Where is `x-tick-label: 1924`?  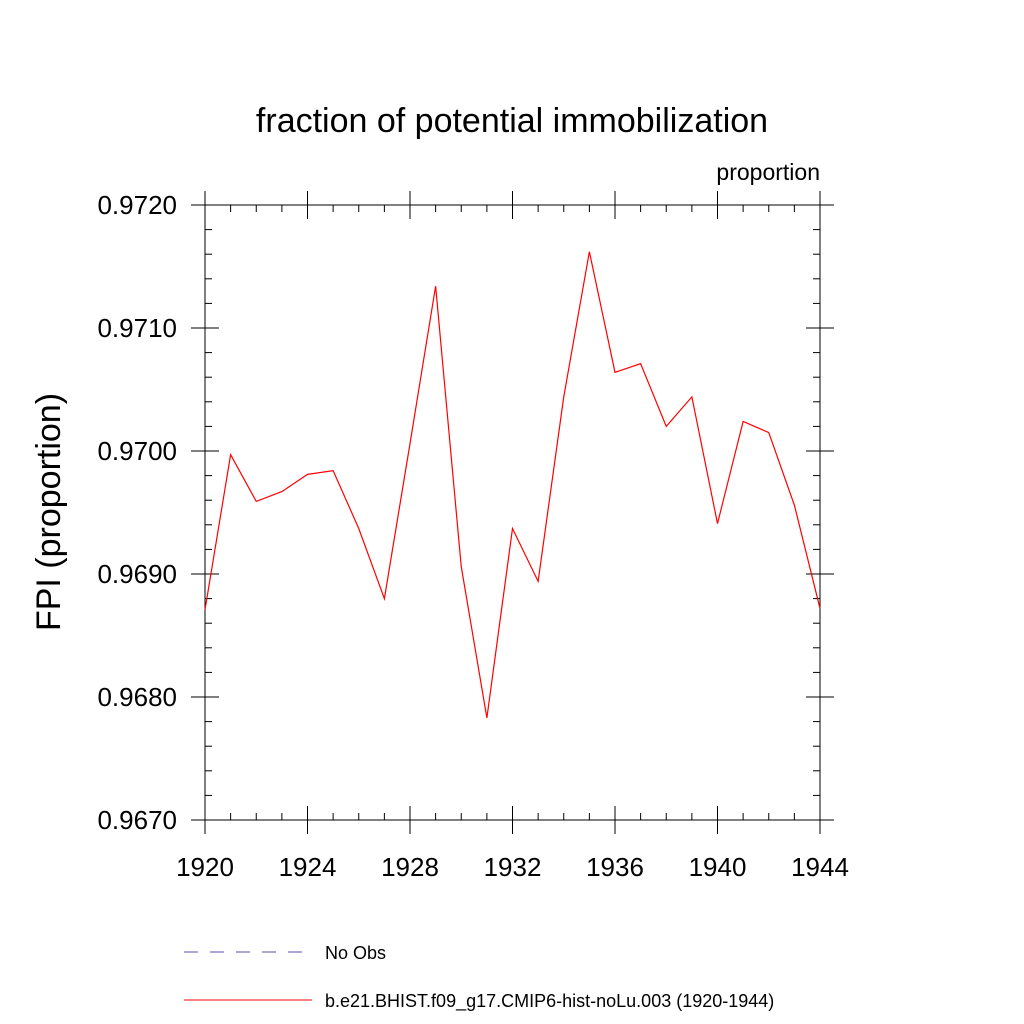 x-tick-label: 1924 is located at coordinates (308, 867).